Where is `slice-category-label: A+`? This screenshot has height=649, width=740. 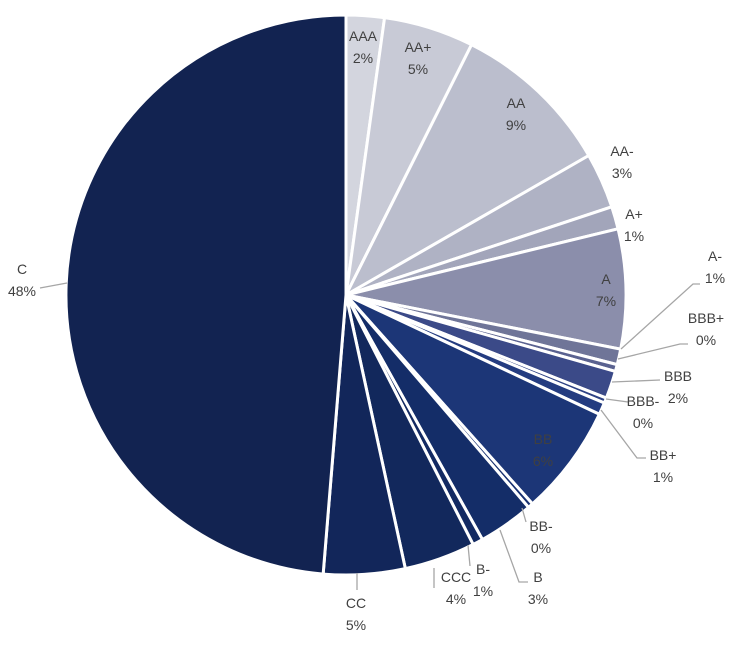
slice-category-label: A+ is located at coordinates (634, 214).